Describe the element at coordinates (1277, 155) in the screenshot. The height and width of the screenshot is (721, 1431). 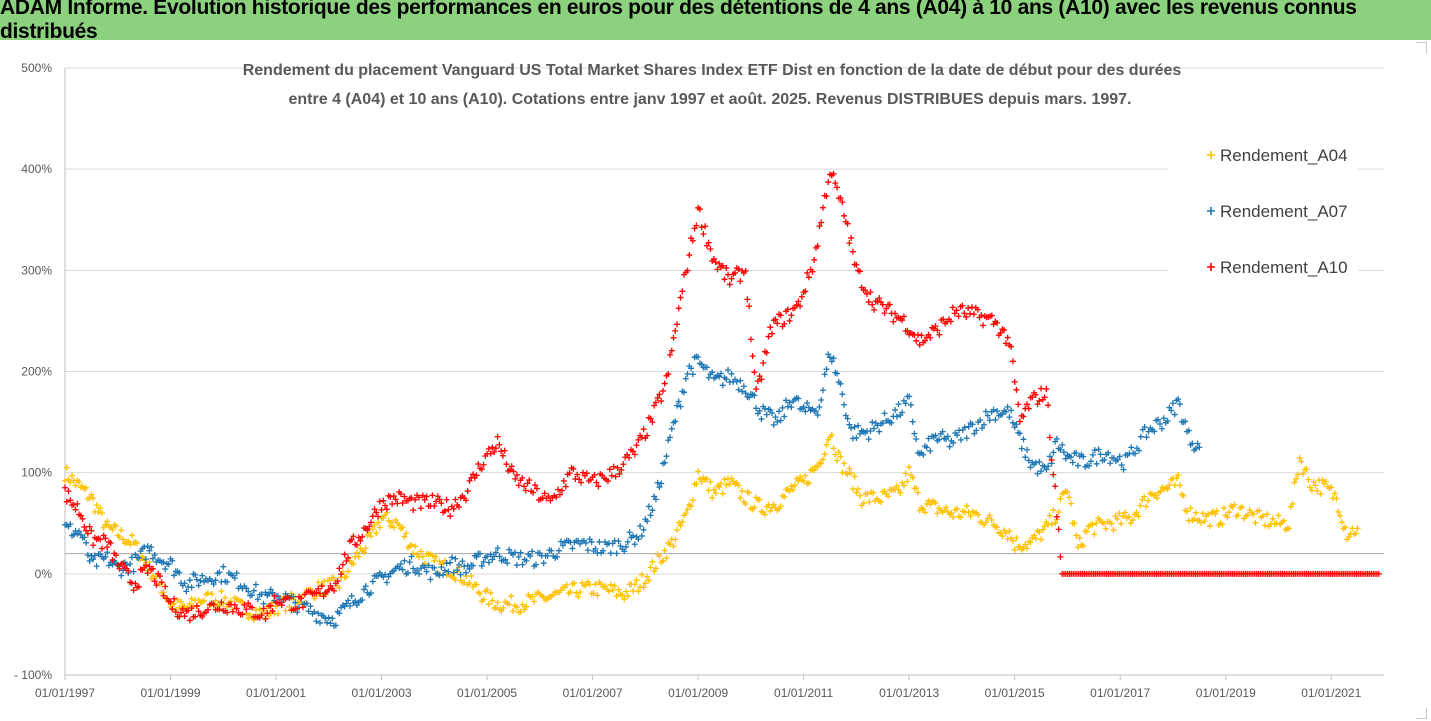
I see `legend-item-Rendement_A04: Rendement_A04` at that location.